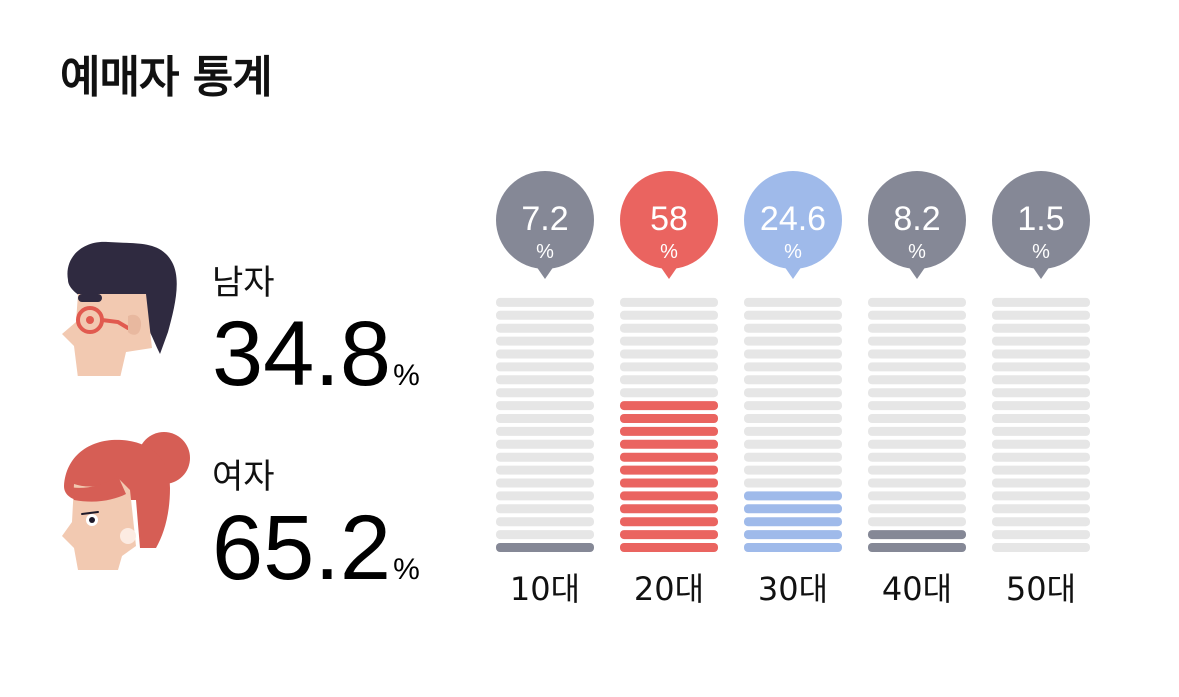 This screenshot has height=697, width=1179. Describe the element at coordinates (266, 316) in the screenshot. I see `male-stat: 남자 34.8%` at that location.